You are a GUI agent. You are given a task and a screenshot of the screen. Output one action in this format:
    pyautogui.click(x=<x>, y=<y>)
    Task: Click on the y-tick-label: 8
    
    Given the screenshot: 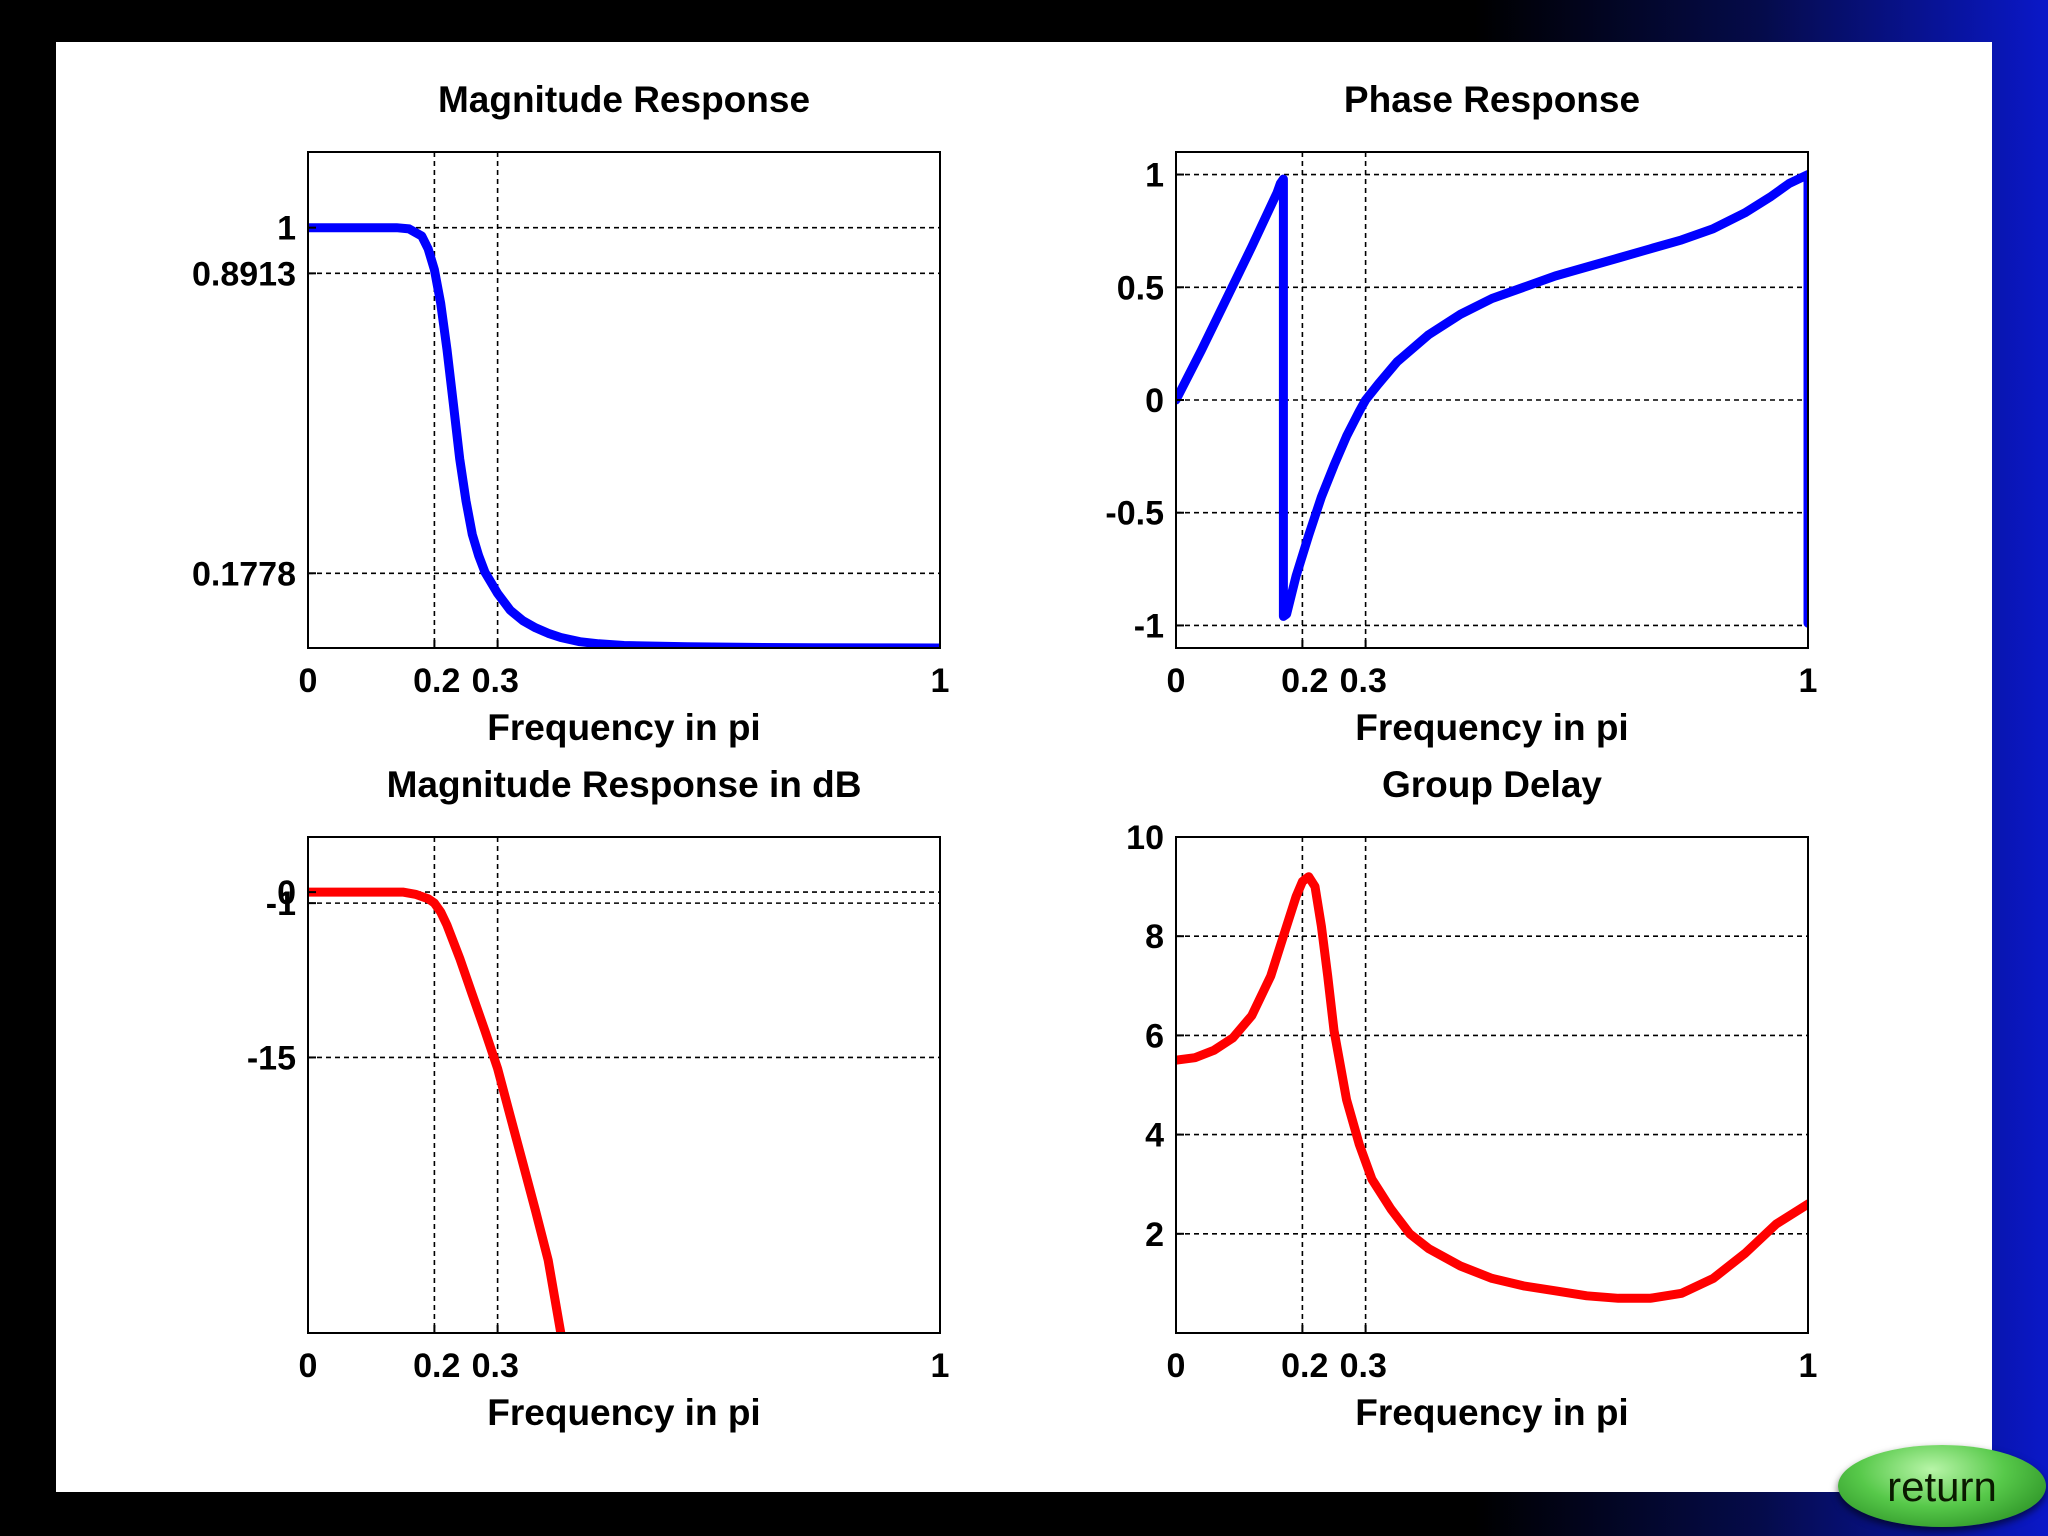 What is the action you would take?
    pyautogui.click(x=1154, y=937)
    